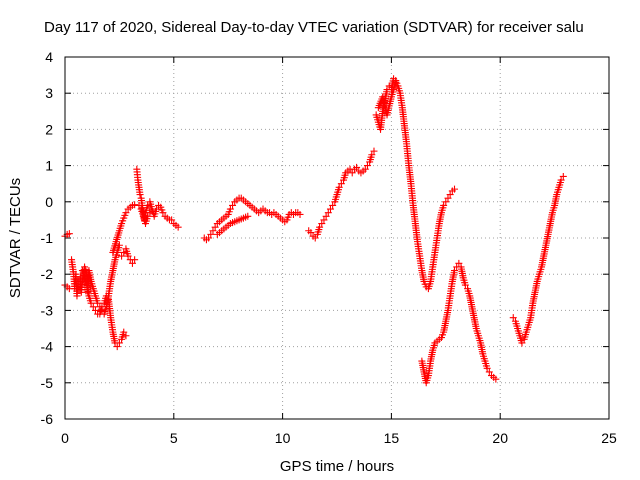 Image resolution: width=640 pixels, height=480 pixels. Describe the element at coordinates (49, 166) in the screenshot. I see `y-tick-label: 1` at that location.